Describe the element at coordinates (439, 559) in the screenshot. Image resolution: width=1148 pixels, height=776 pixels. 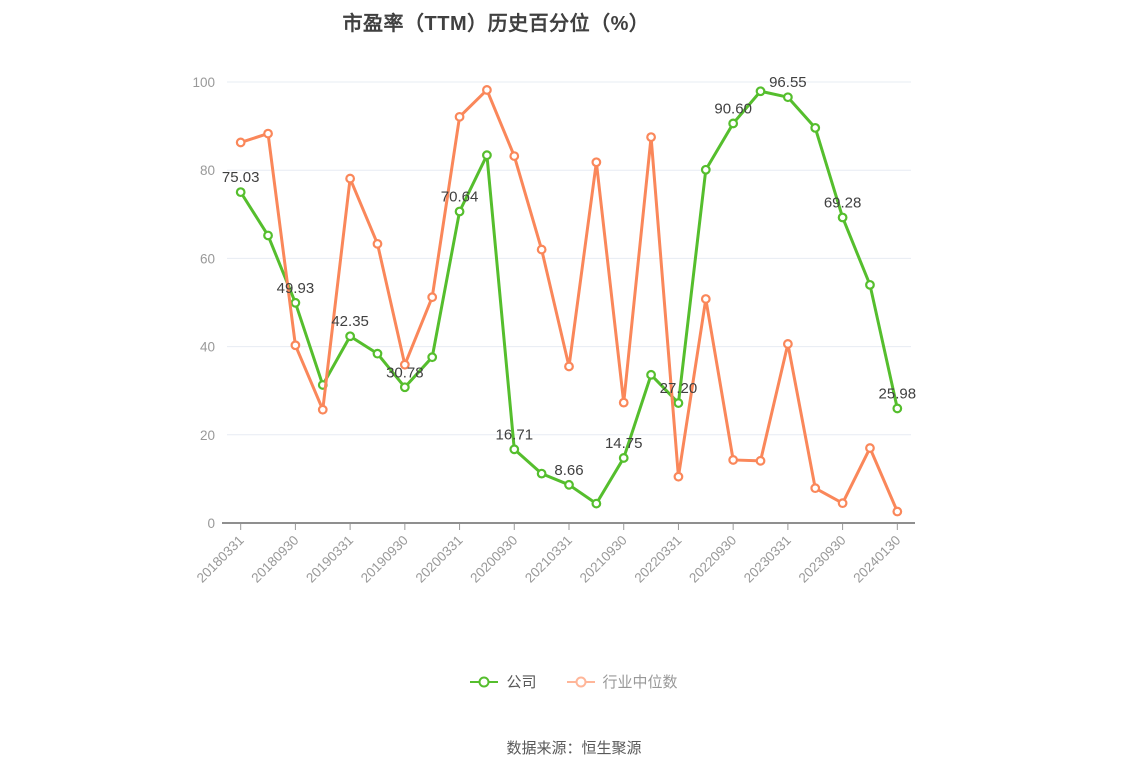
I see `x-axis-label: 20200331` at that location.